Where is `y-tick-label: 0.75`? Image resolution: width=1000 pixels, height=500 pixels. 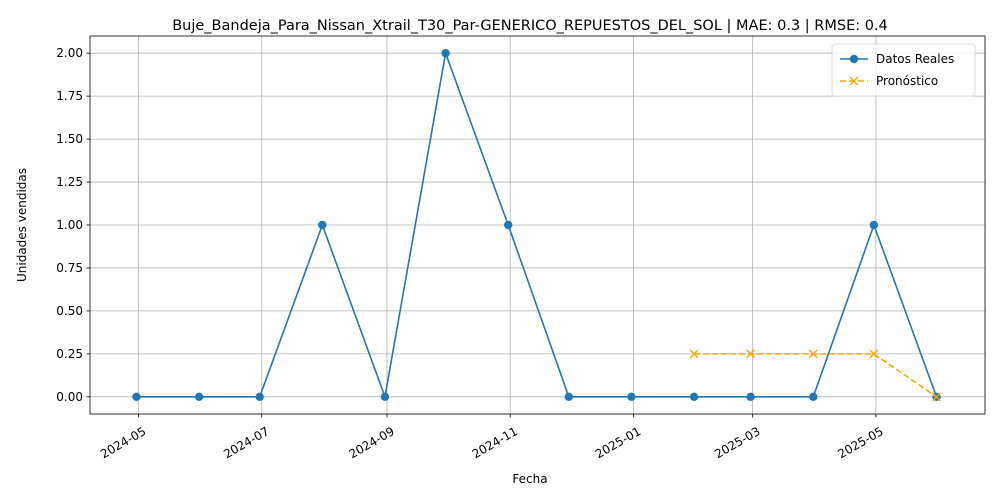
y-tick-label: 0.75 is located at coordinates (69, 268).